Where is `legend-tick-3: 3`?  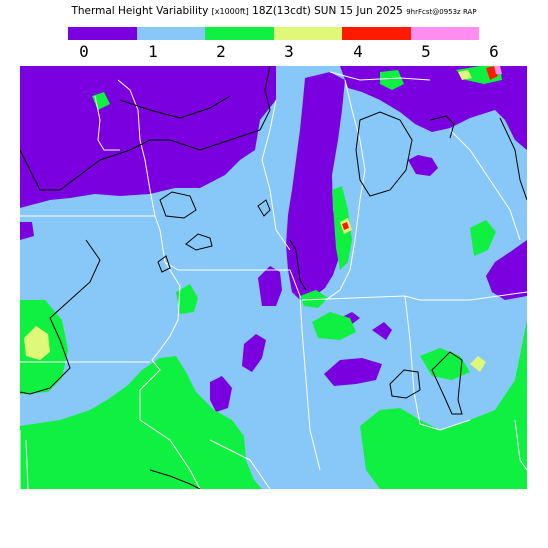
legend-tick-3: 3 is located at coordinates (289, 51).